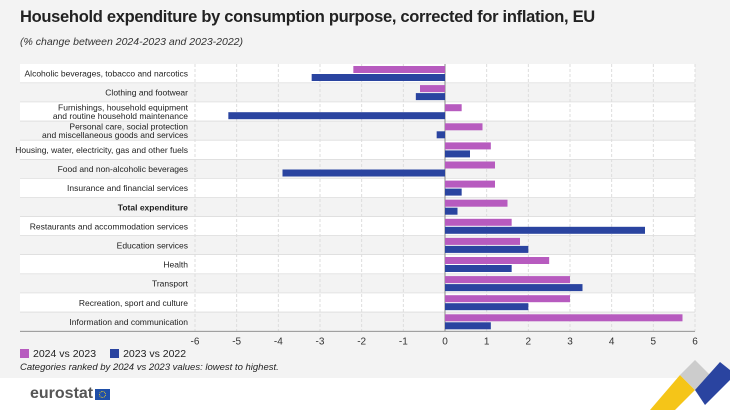 The width and height of the screenshot is (730, 410). Describe the element at coordinates (128, 322) in the screenshot. I see `category-label: Information and communication` at that location.